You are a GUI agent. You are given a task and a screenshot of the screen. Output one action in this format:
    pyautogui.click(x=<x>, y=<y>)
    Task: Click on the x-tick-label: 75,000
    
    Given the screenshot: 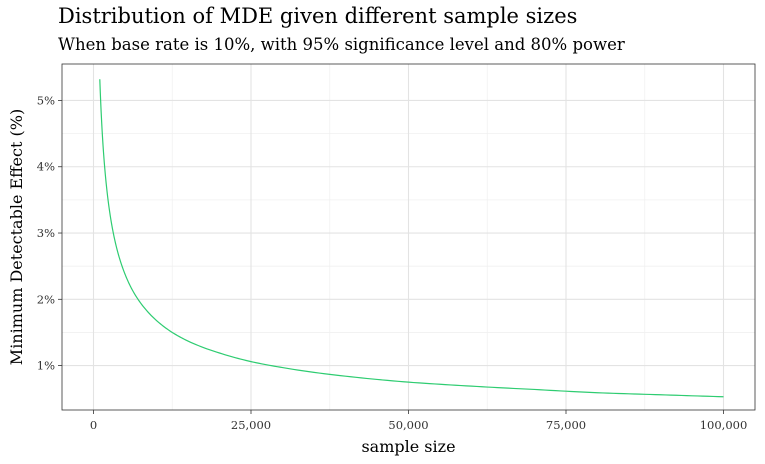 What is the action you would take?
    pyautogui.click(x=566, y=425)
    